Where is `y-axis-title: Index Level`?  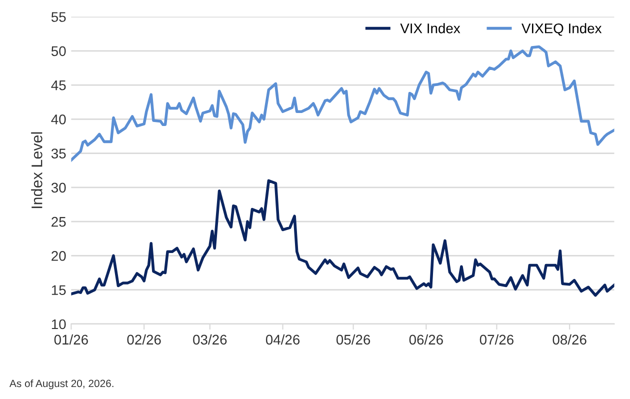
y-axis-title: Index Level is located at coordinates (36, 170).